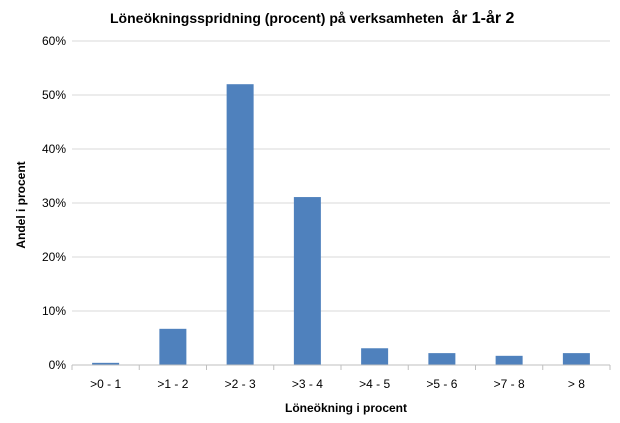 Image resolution: width=620 pixels, height=423 pixels. What do you see at coordinates (54, 203) in the screenshot?
I see `y-tick-label: 30%` at bounding box center [54, 203].